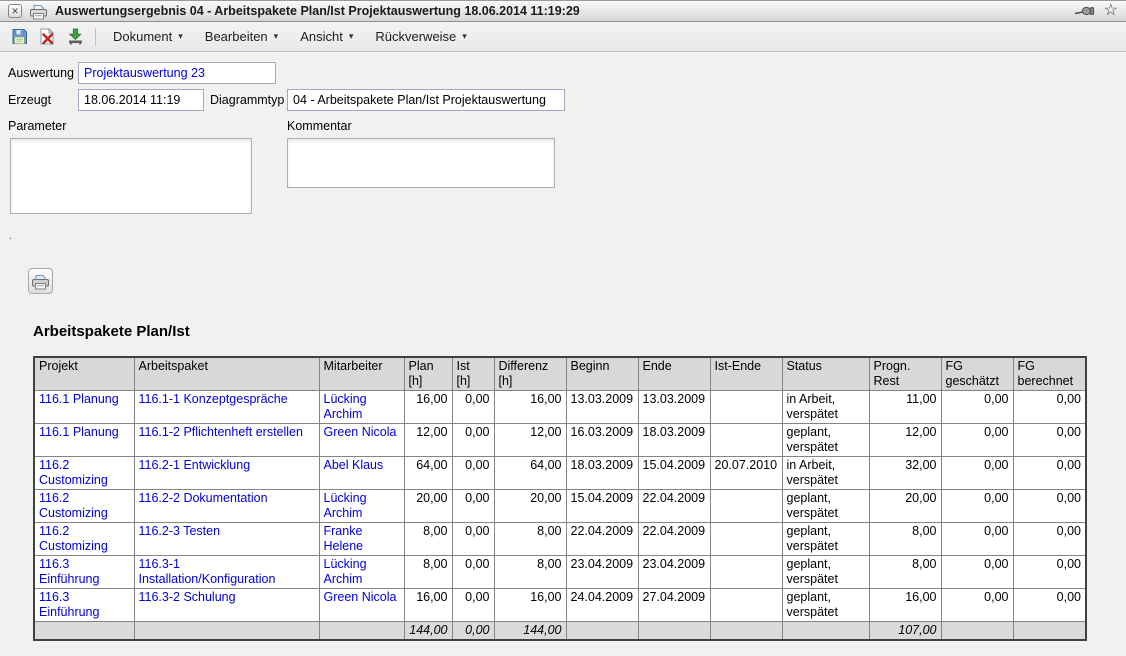 This screenshot has width=1126, height=656. What do you see at coordinates (326, 36) in the screenshot?
I see `menu-ansicht: Ansicht ▾` at bounding box center [326, 36].